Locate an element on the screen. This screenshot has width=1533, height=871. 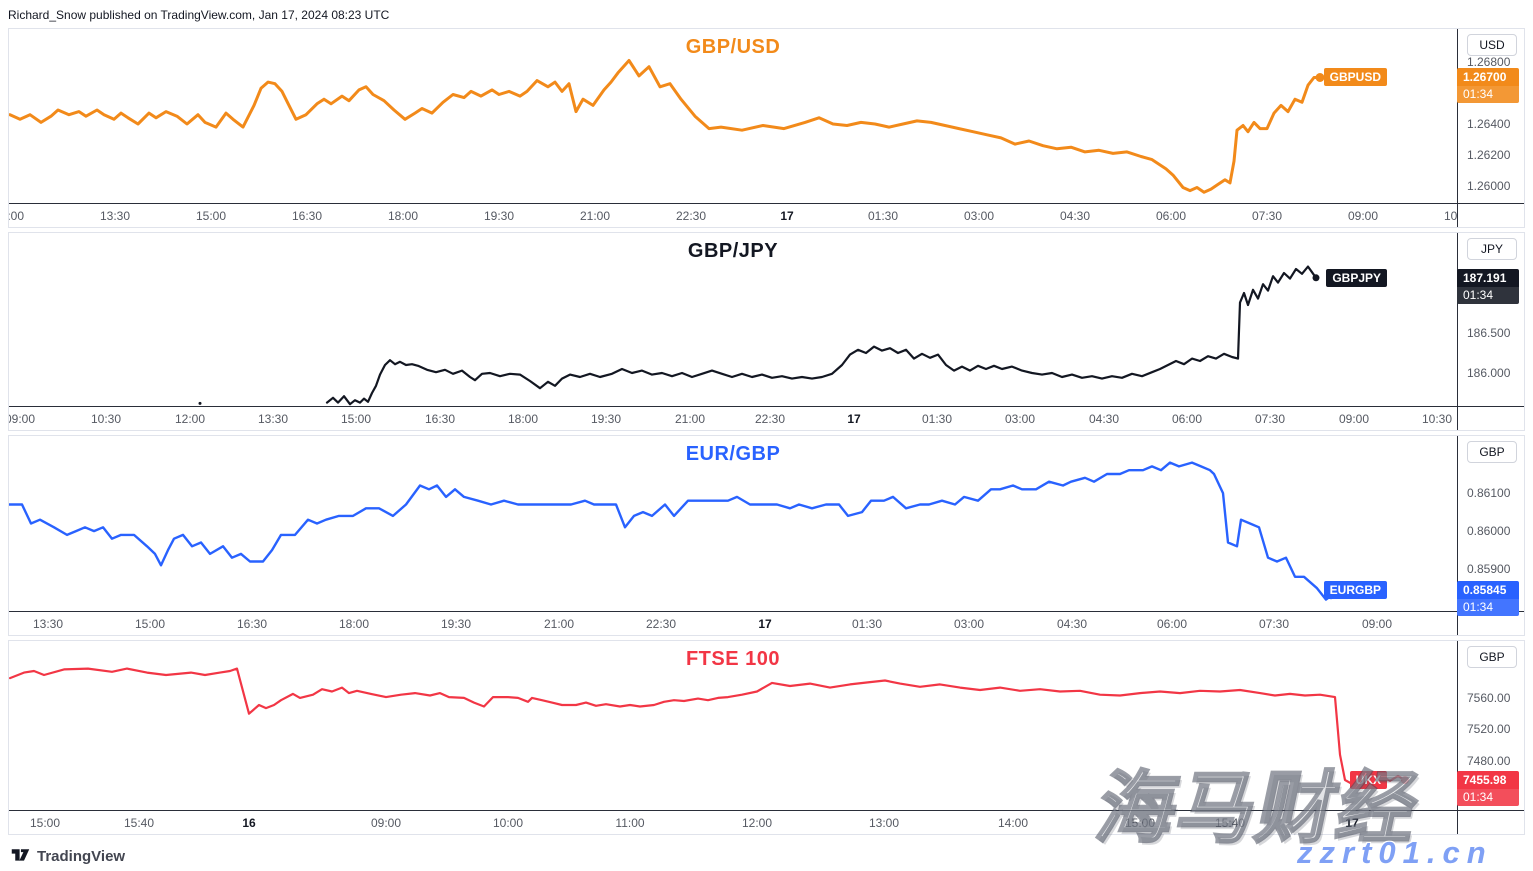
last-price-chip-gbpusd: 1.26700 01:34 is located at coordinates (1488, 86).